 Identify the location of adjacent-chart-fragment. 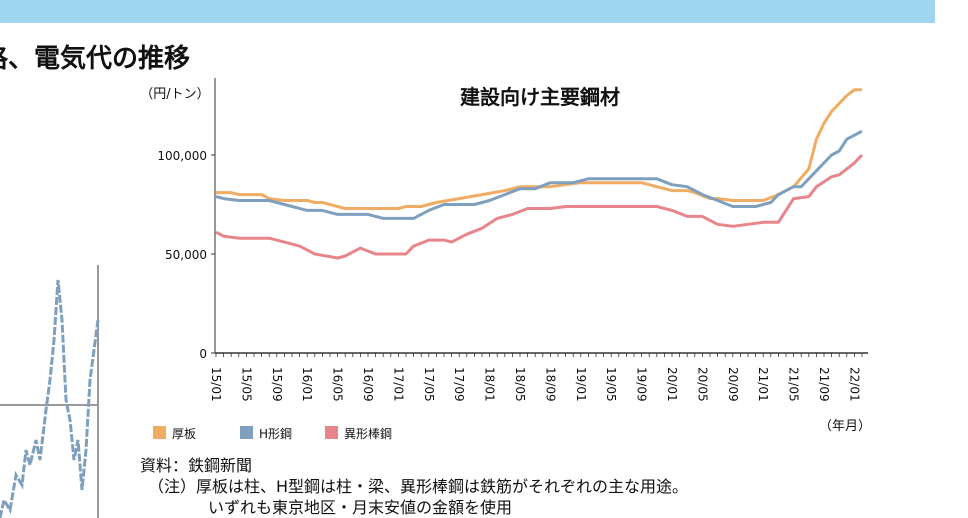
(50, 391).